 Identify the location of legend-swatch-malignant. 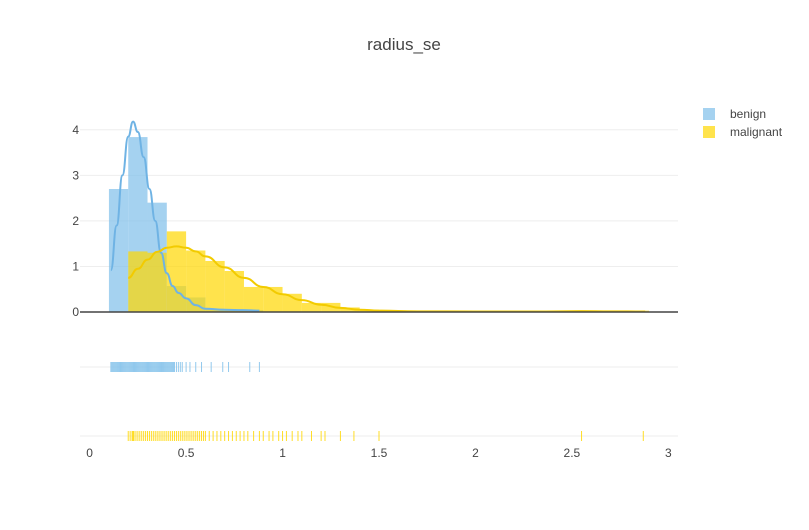
(709, 132).